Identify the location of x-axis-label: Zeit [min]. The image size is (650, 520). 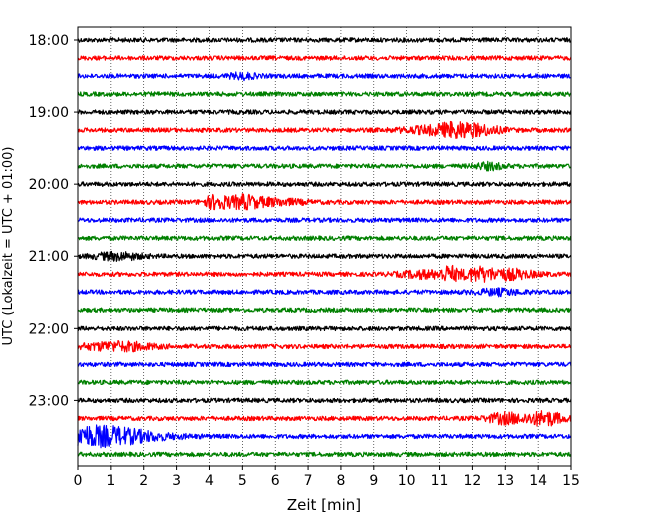
(324, 505).